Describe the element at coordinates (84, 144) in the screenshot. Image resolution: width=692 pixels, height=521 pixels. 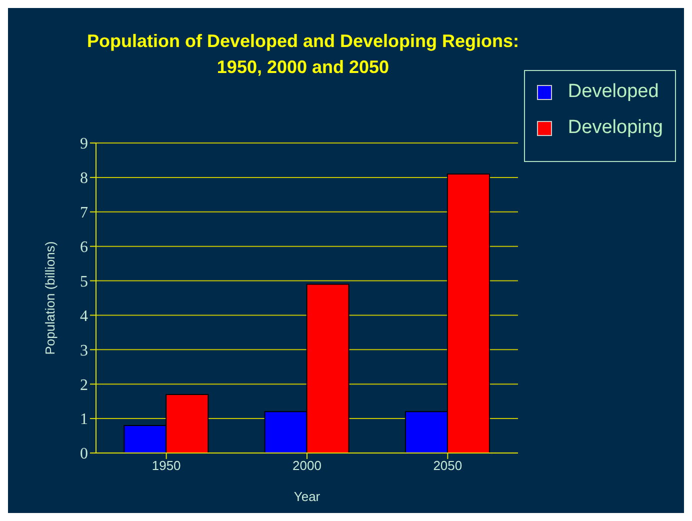
I see `y-tick-label: 9` at that location.